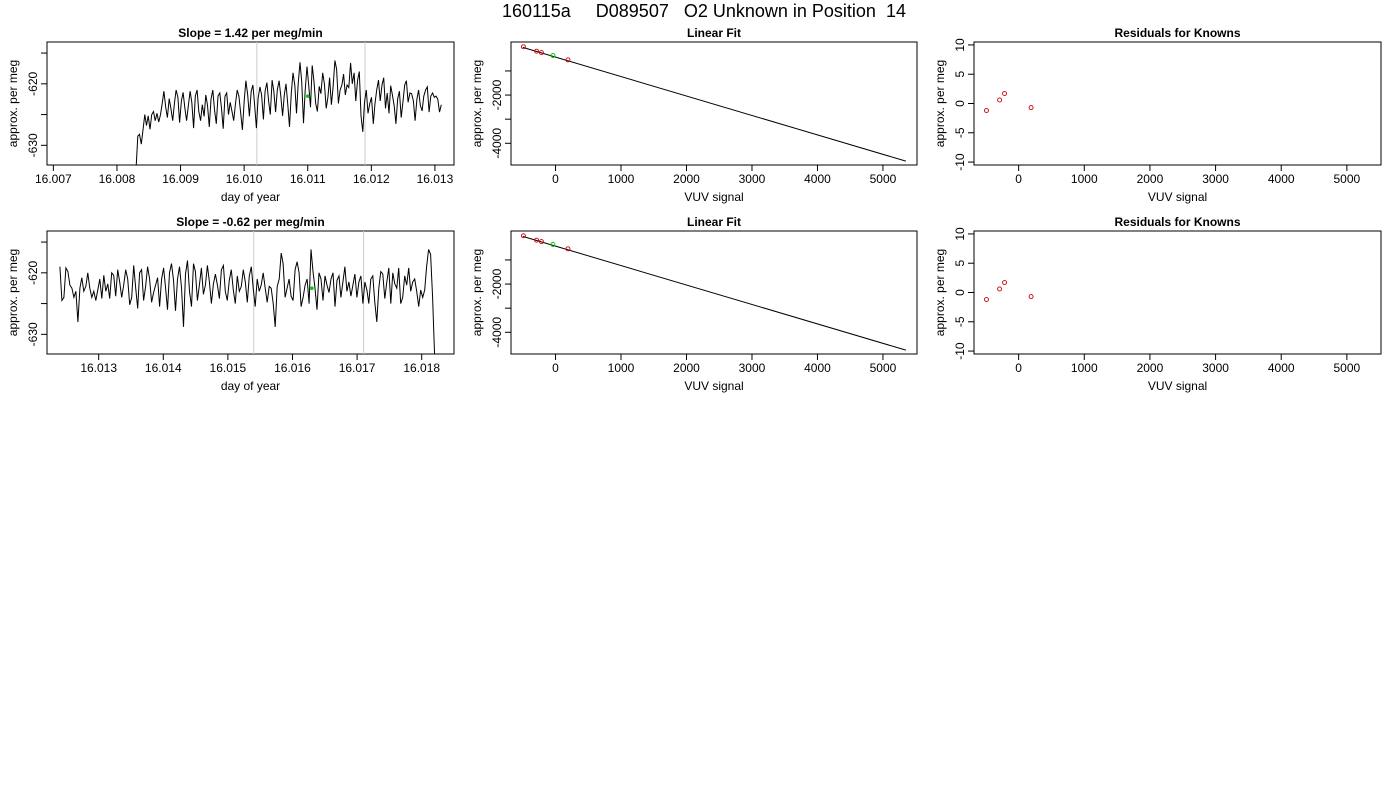 Image resolution: width=1400 pixels, height=805 pixels. Describe the element at coordinates (180, 179) in the screenshot. I see `x-tick-label: 16.009` at that location.